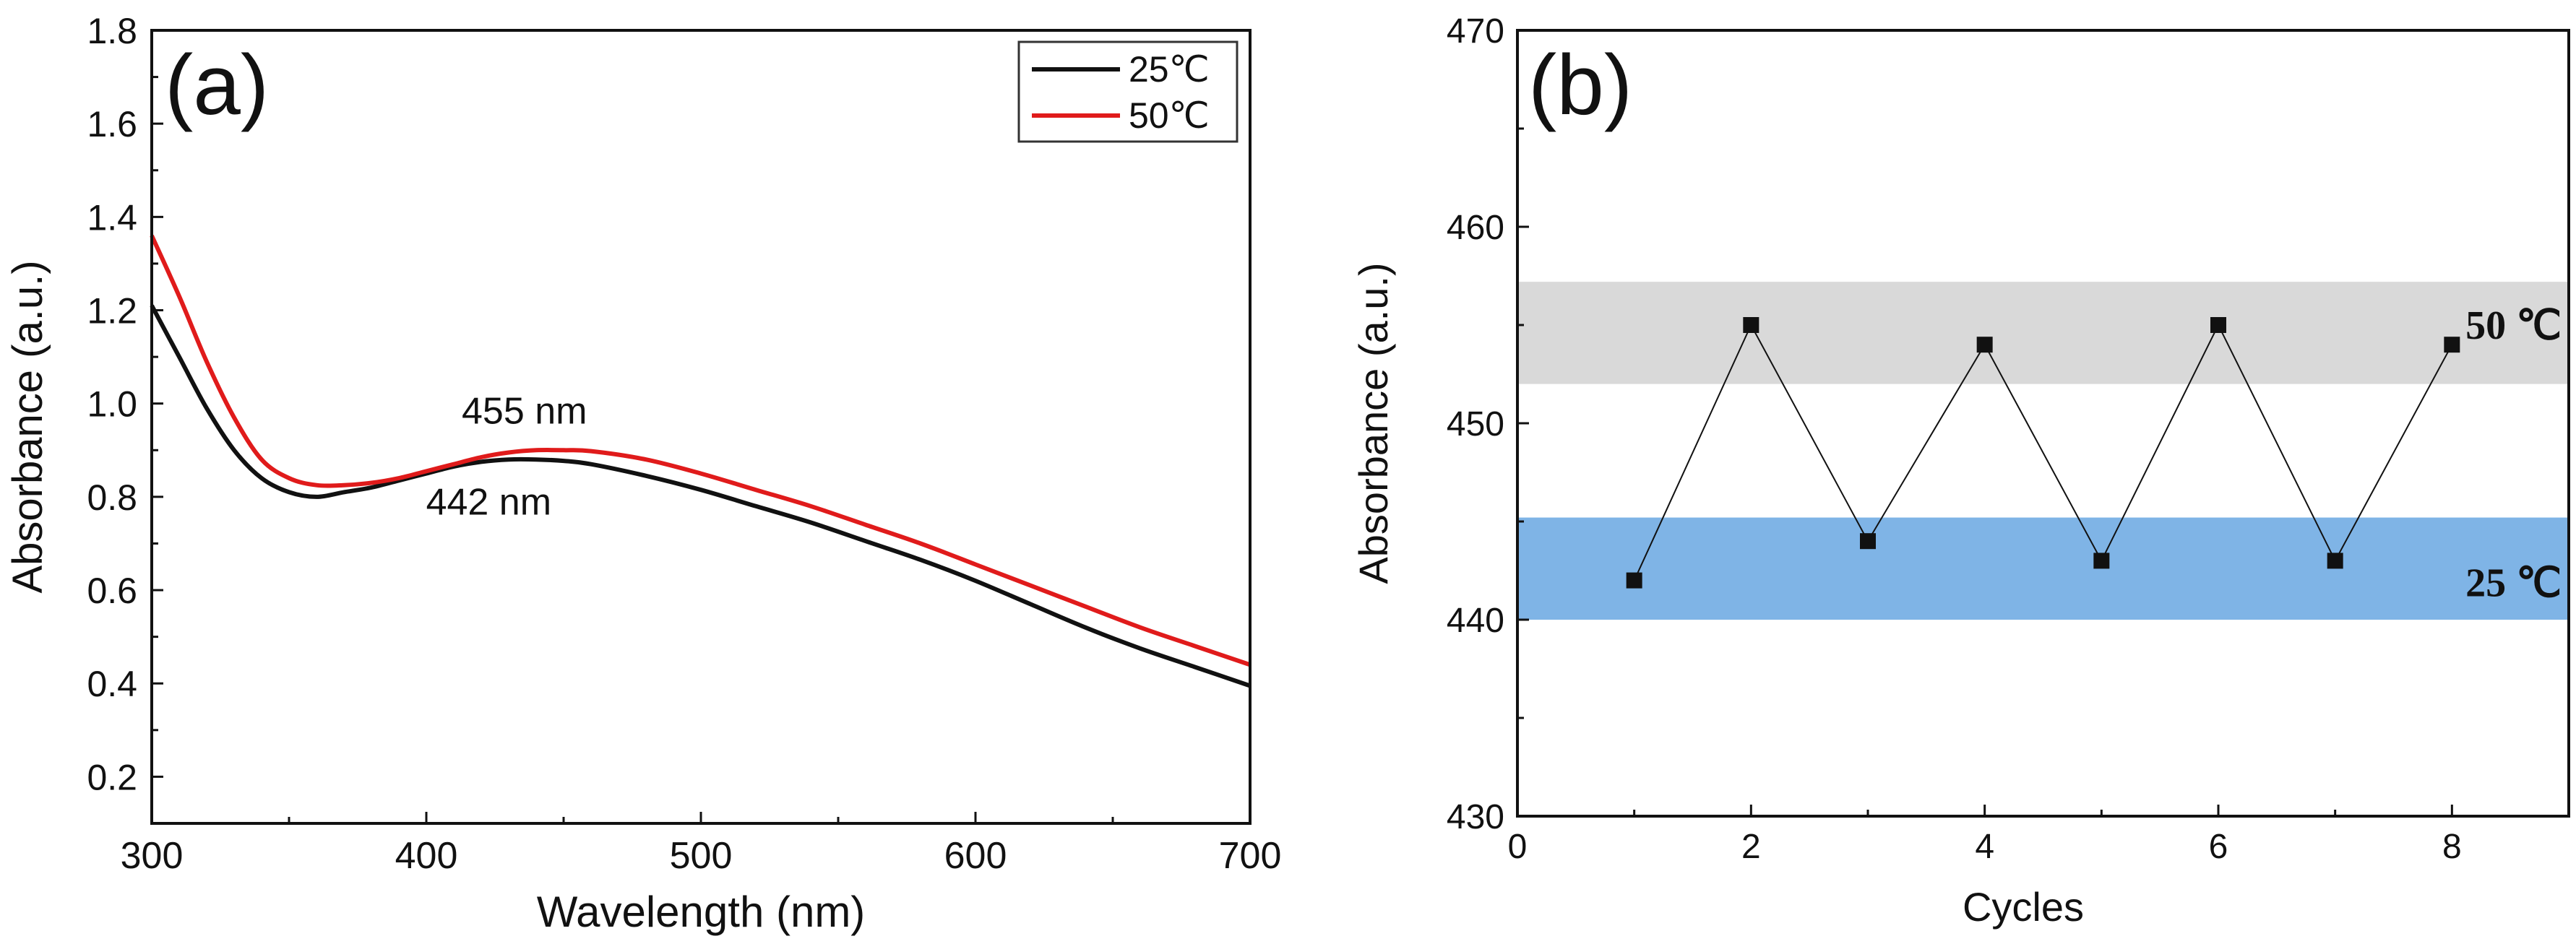 This screenshot has width=2576, height=944. Describe the element at coordinates (1475, 228) in the screenshot. I see `ytick-label-b: 460` at that location.